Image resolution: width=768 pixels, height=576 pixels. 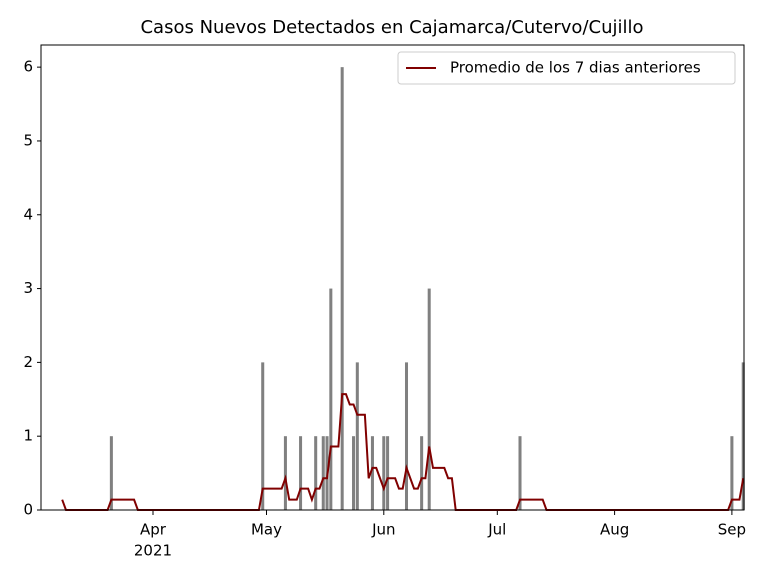 I want to click on y-tick-label: 2, so click(x=28, y=362).